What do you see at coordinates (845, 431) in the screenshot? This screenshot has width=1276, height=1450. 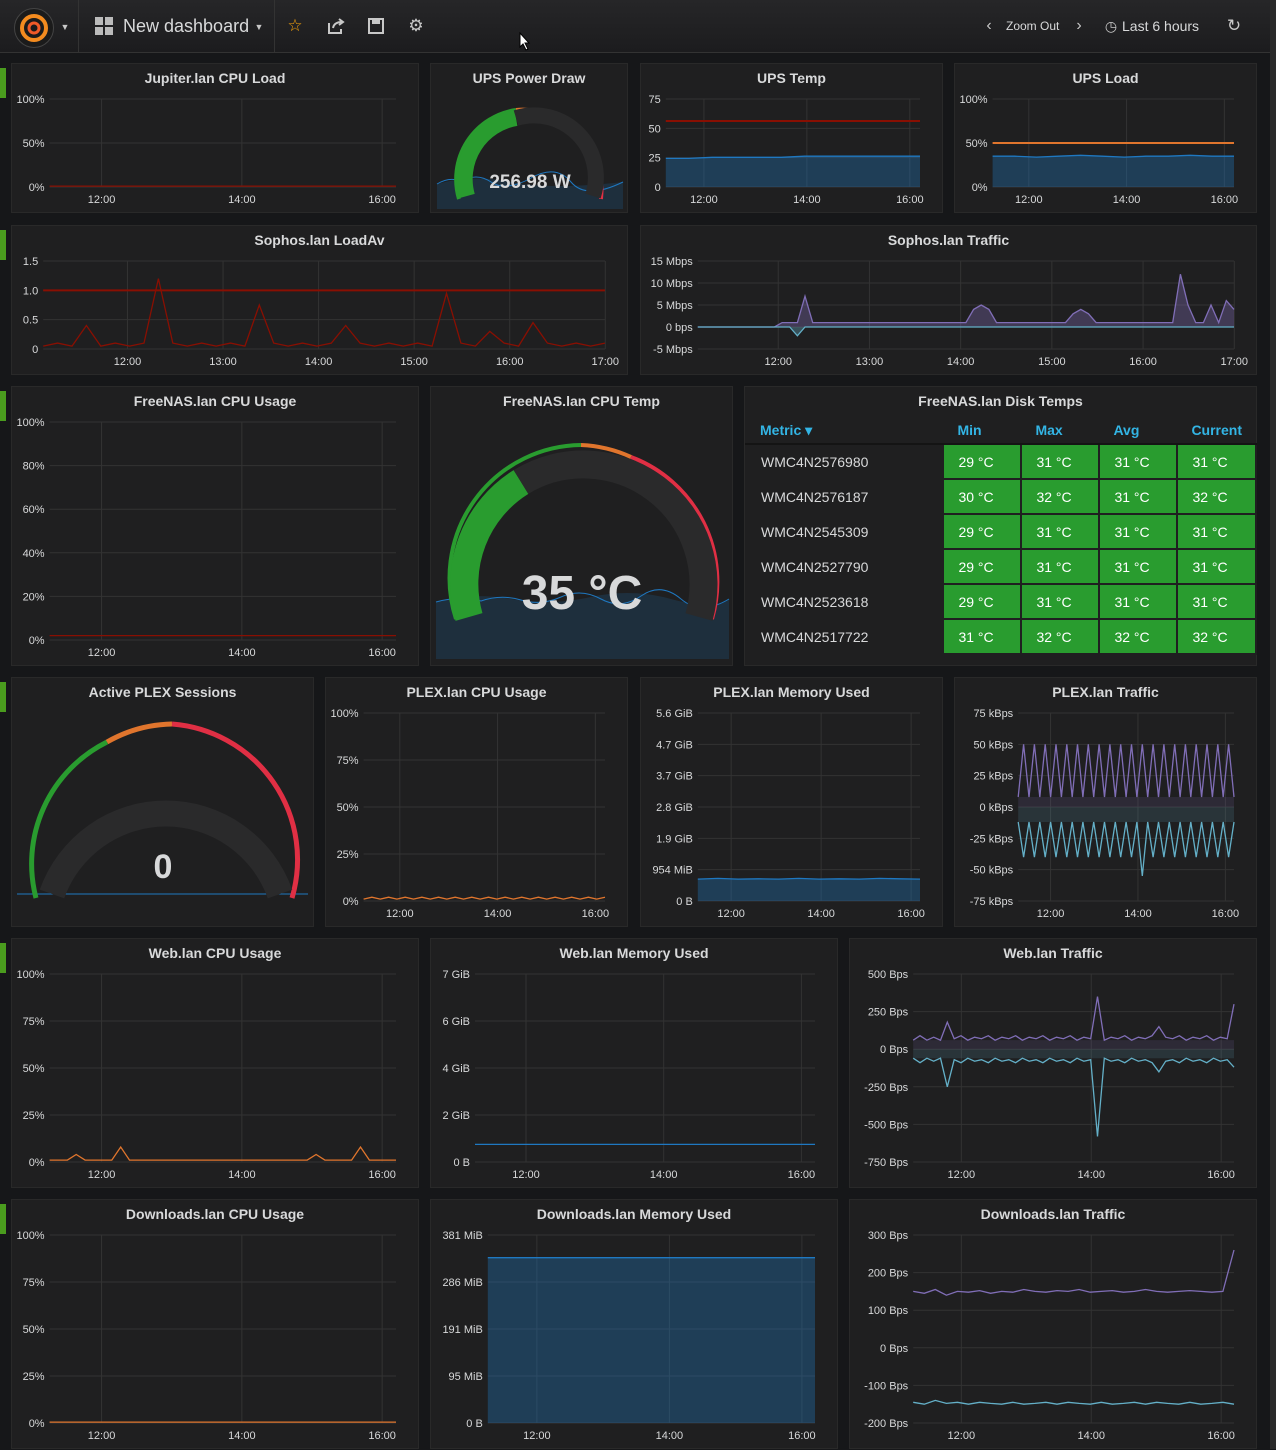 I see `column-header-metric: Metric ▾` at bounding box center [845, 431].